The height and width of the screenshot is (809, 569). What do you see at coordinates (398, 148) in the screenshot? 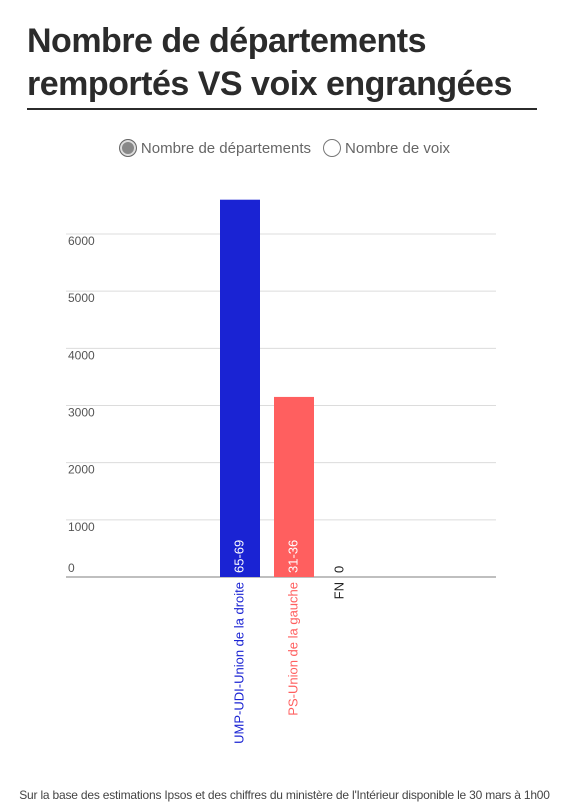
I see `toggle-option-label: Nombre de voix` at bounding box center [398, 148].